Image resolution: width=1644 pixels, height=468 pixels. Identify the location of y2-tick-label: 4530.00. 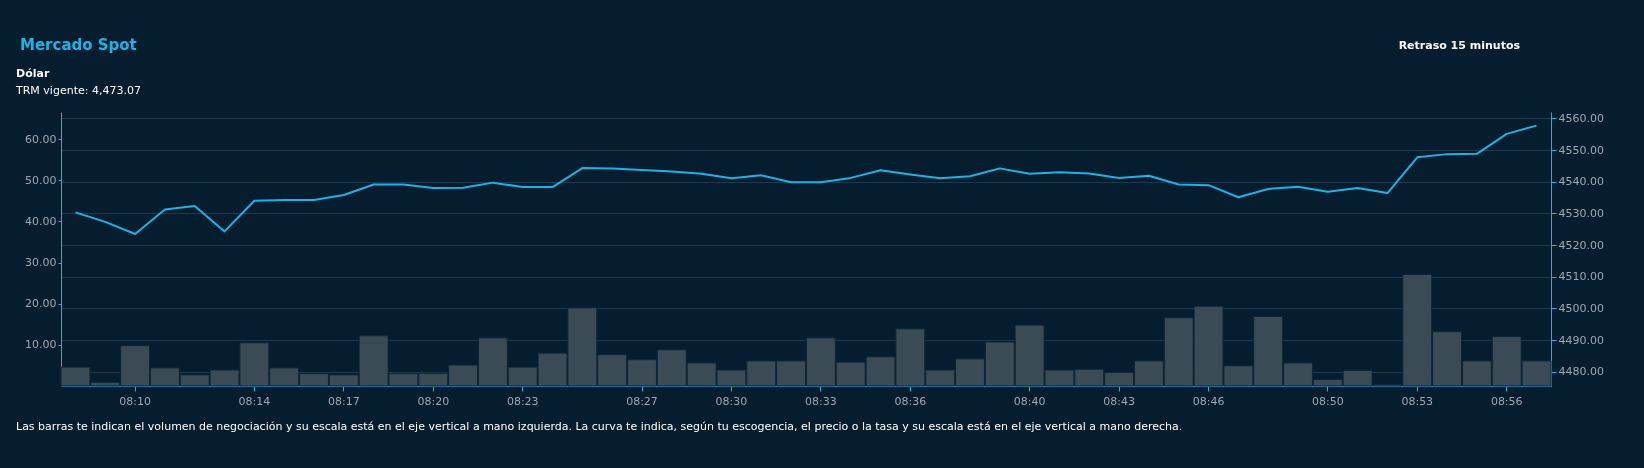
(1581, 213).